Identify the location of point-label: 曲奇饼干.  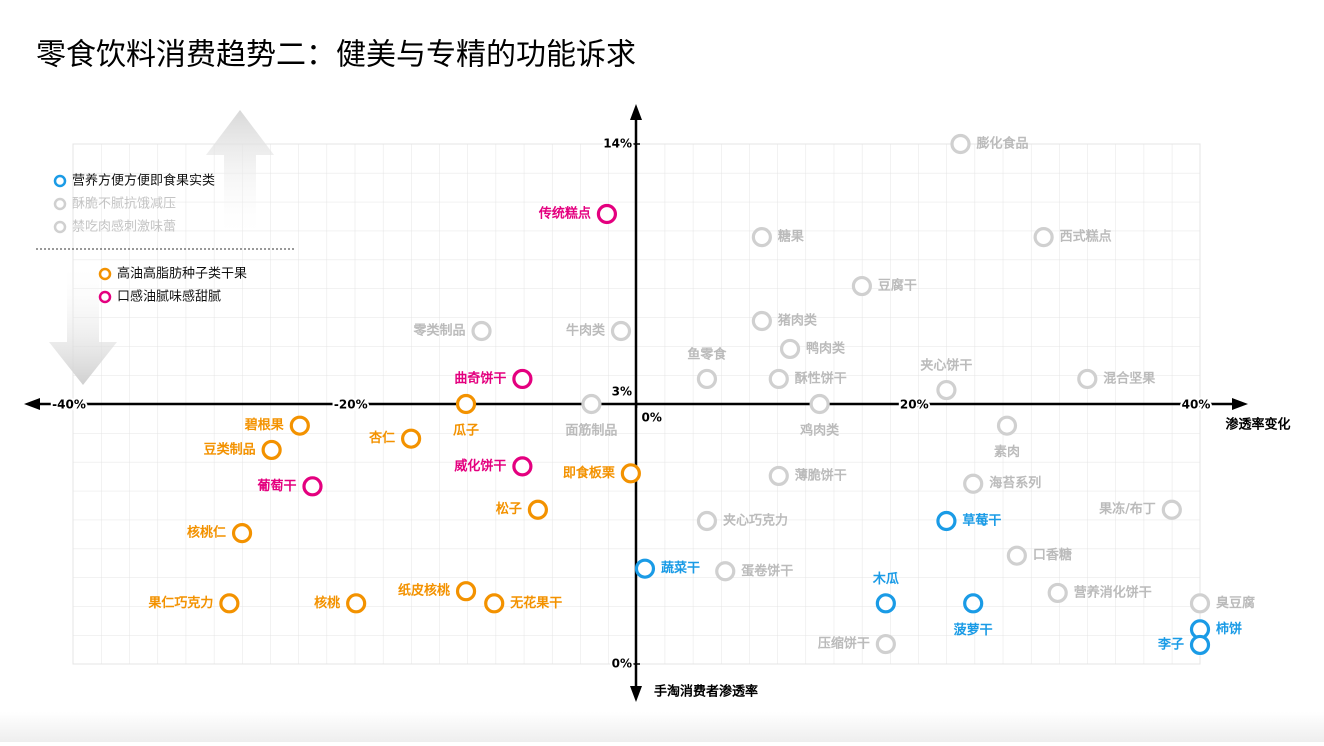
(480, 378).